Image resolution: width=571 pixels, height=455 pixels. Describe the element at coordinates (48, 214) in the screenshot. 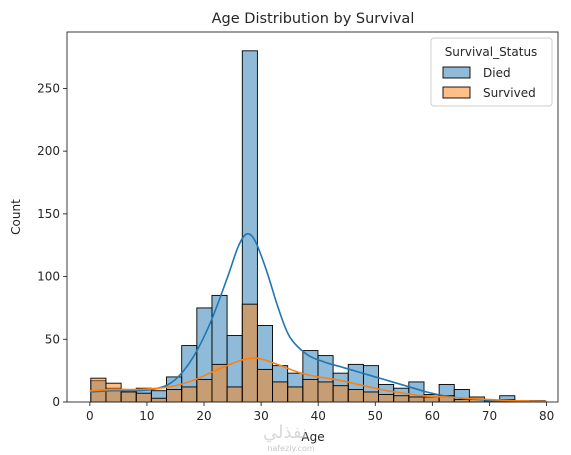

I see `y-tick-label: 150` at that location.